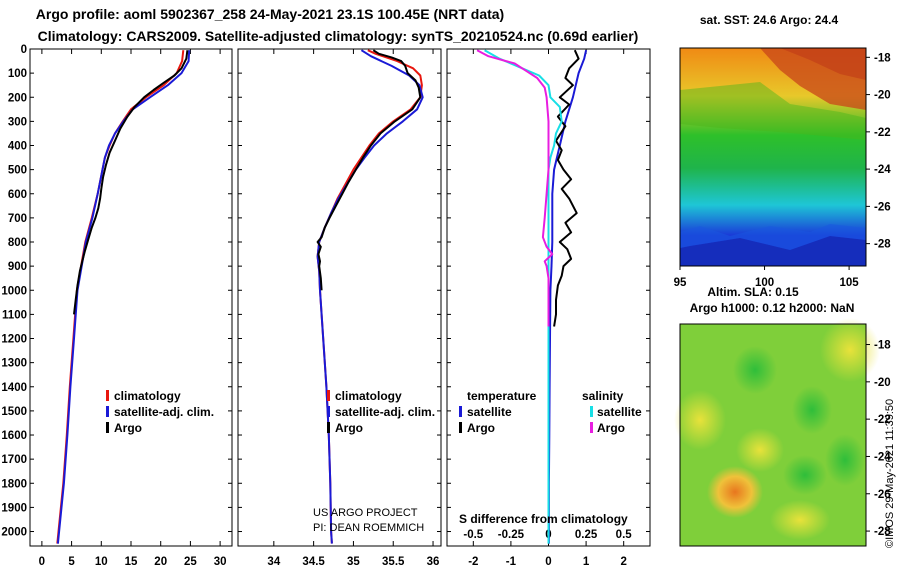 The height and width of the screenshot is (580, 900). What do you see at coordinates (591, 427) in the screenshot?
I see `legend-swatch-s-argo` at bounding box center [591, 427].